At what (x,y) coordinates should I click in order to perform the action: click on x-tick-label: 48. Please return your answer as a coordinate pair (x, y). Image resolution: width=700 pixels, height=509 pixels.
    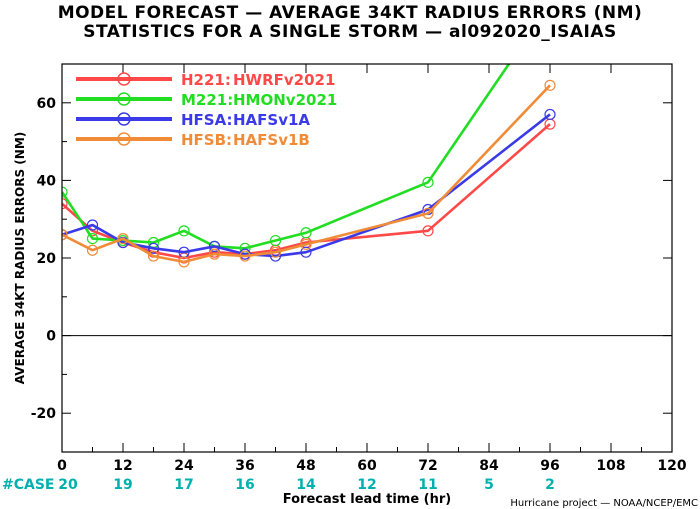
    Looking at the image, I should click on (305, 466).